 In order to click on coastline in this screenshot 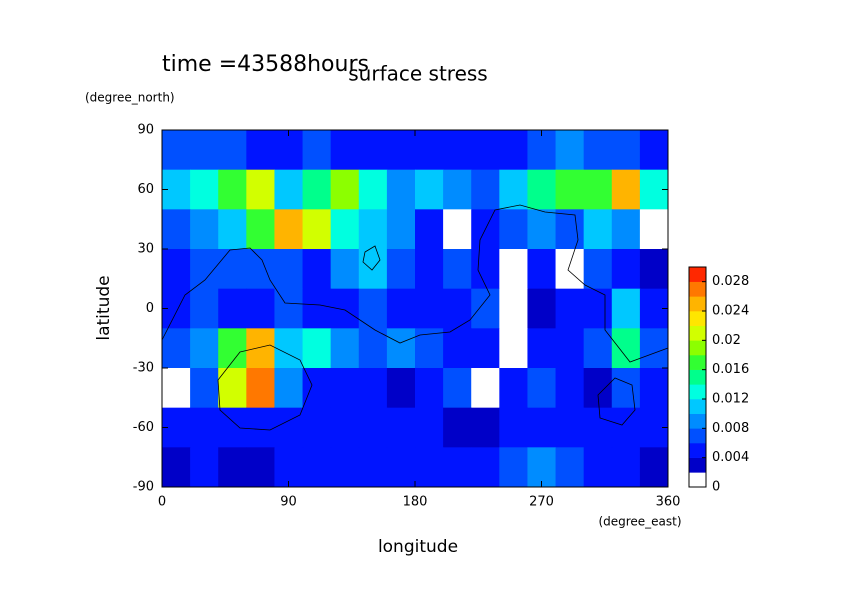, I will do `click(265, 387)`.